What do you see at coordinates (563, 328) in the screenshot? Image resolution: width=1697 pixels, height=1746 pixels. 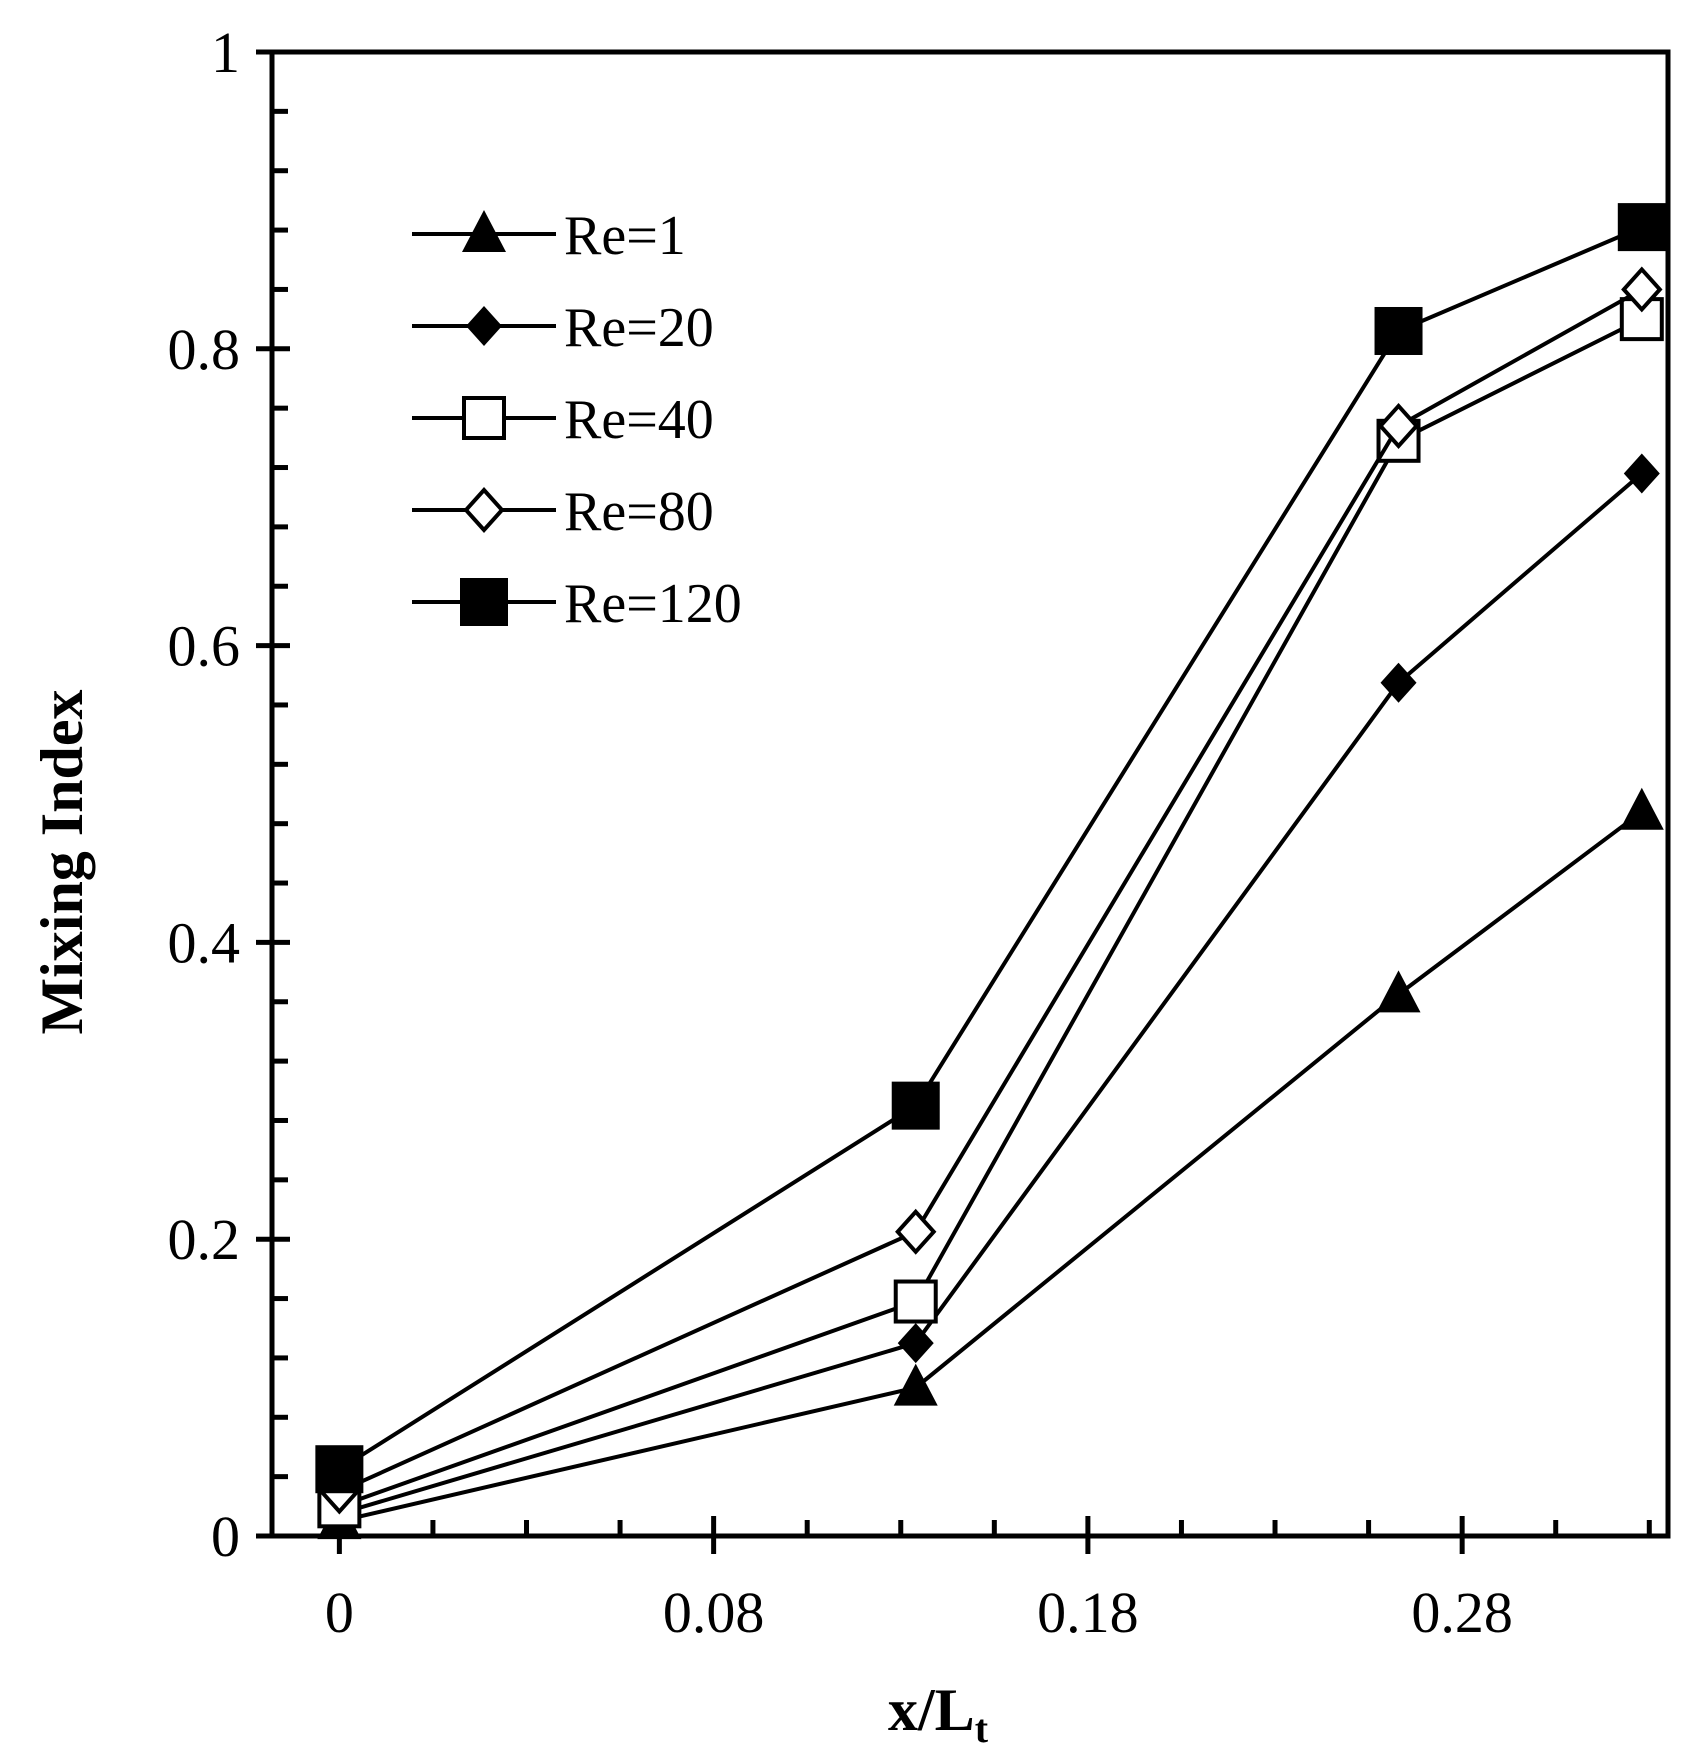 I see `legend-item-re-20: Re=20` at bounding box center [563, 328].